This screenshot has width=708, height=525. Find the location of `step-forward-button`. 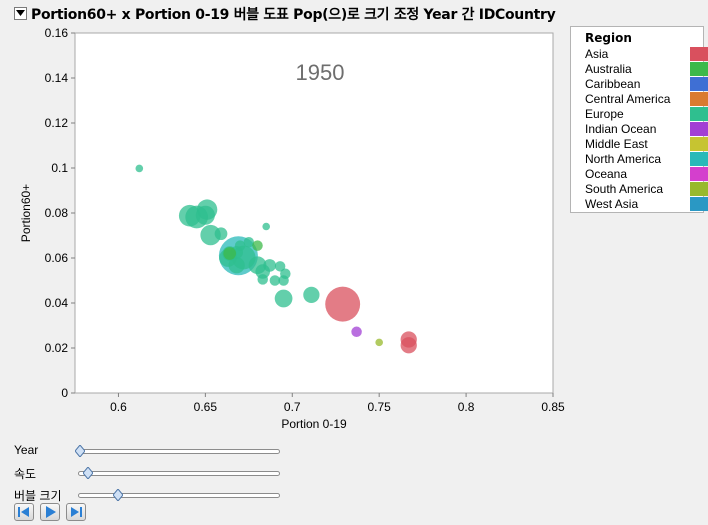

step-forward-button is located at coordinates (76, 512).